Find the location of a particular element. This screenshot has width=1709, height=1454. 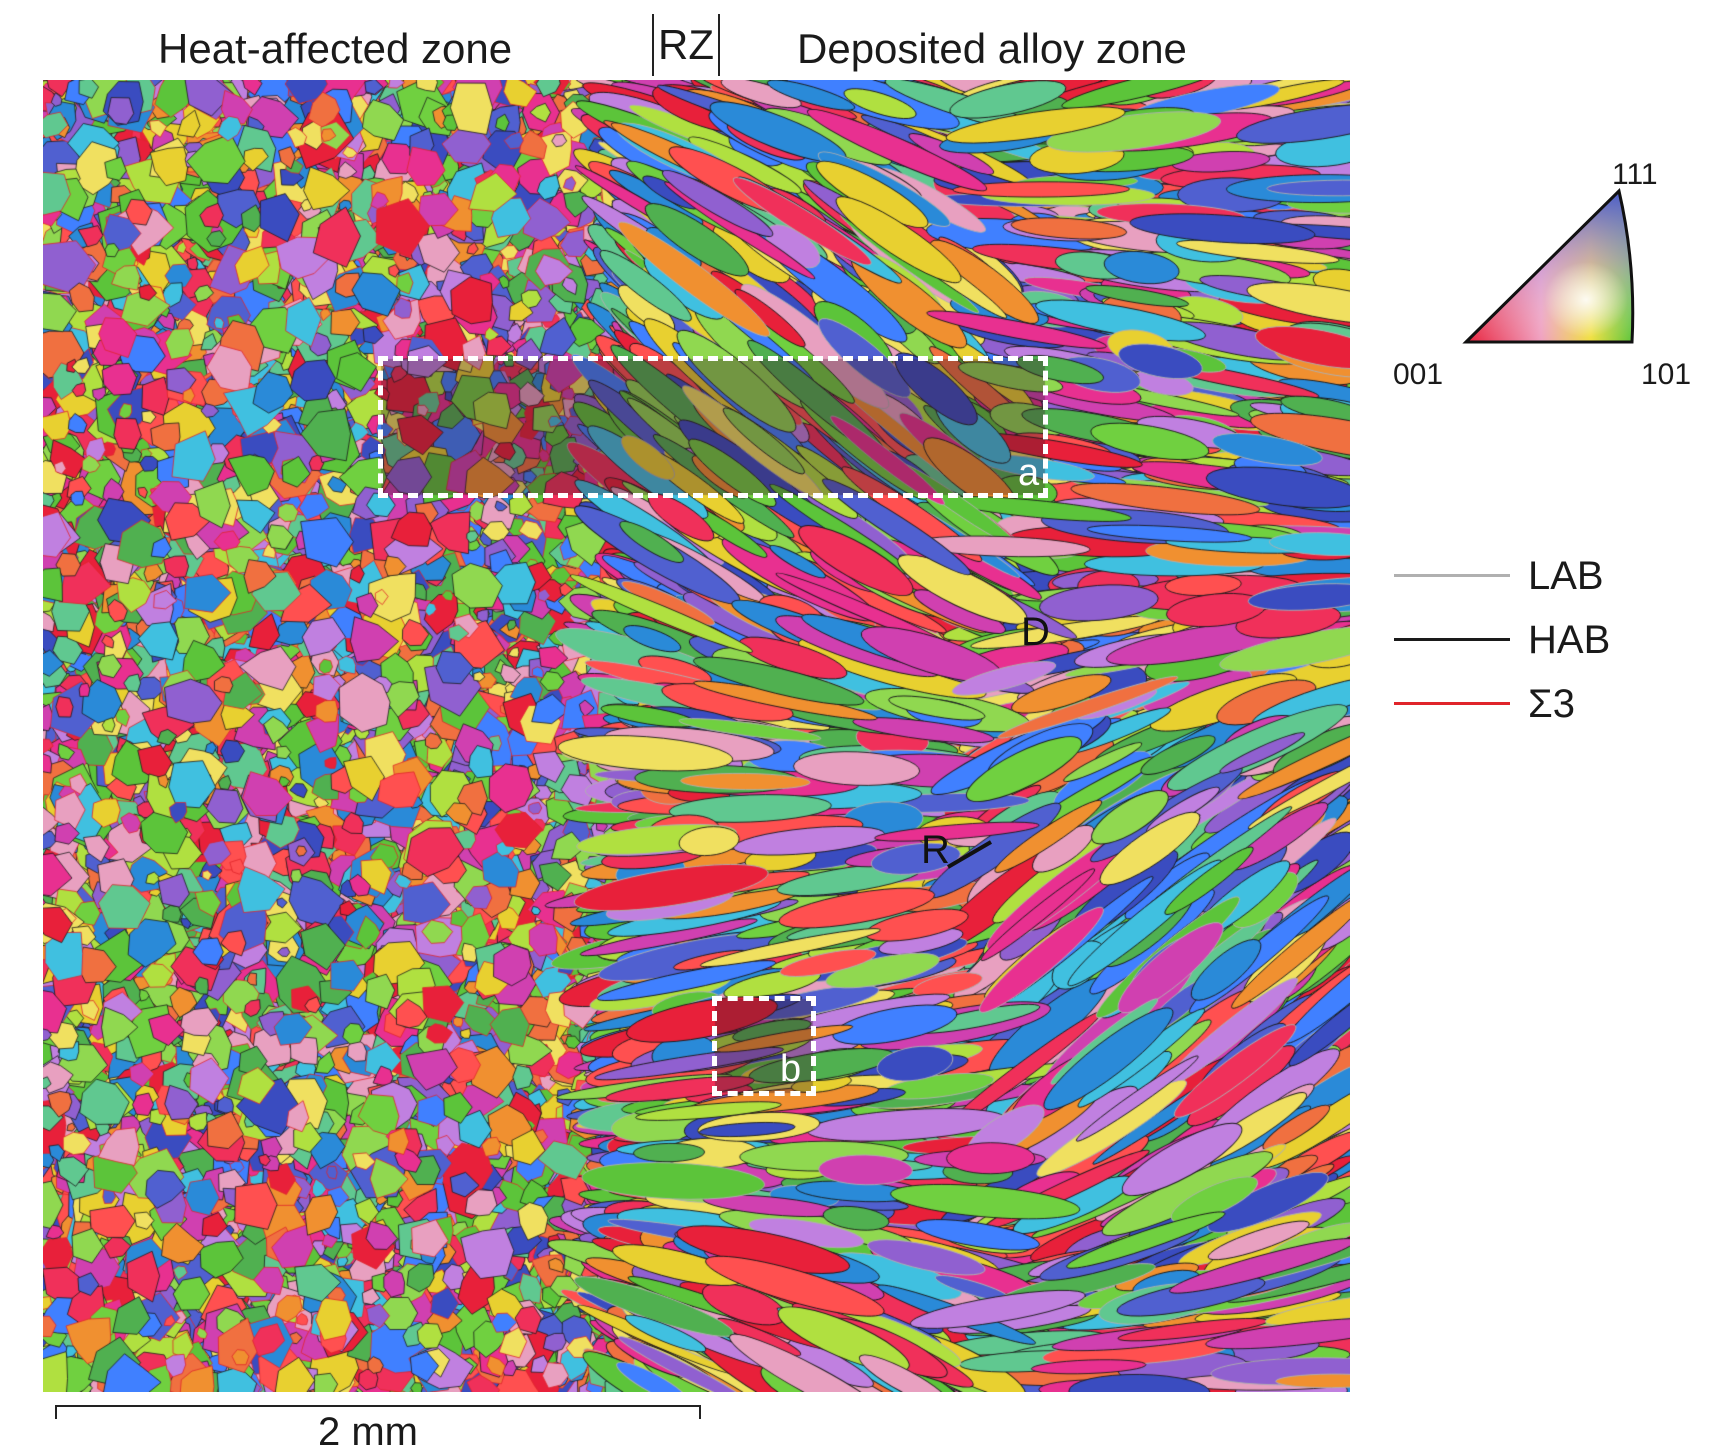

roi-b-label: b is located at coordinates (791, 1069).